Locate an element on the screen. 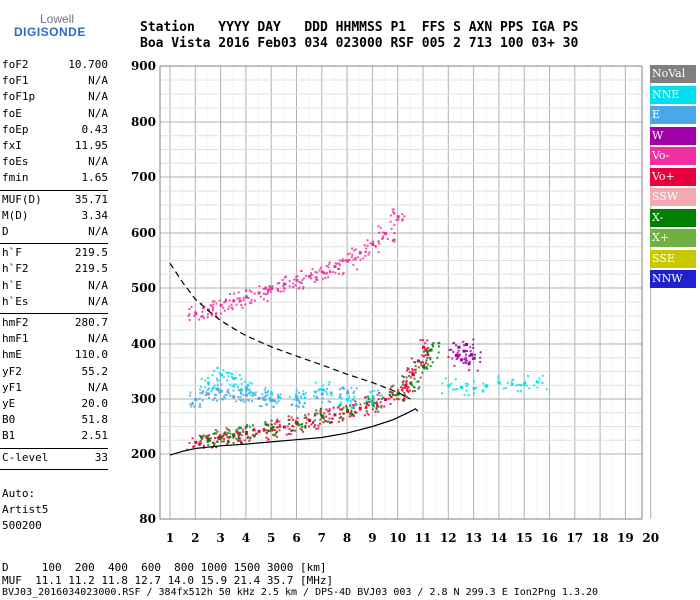  y-tick-label: 500 is located at coordinates (143, 288).